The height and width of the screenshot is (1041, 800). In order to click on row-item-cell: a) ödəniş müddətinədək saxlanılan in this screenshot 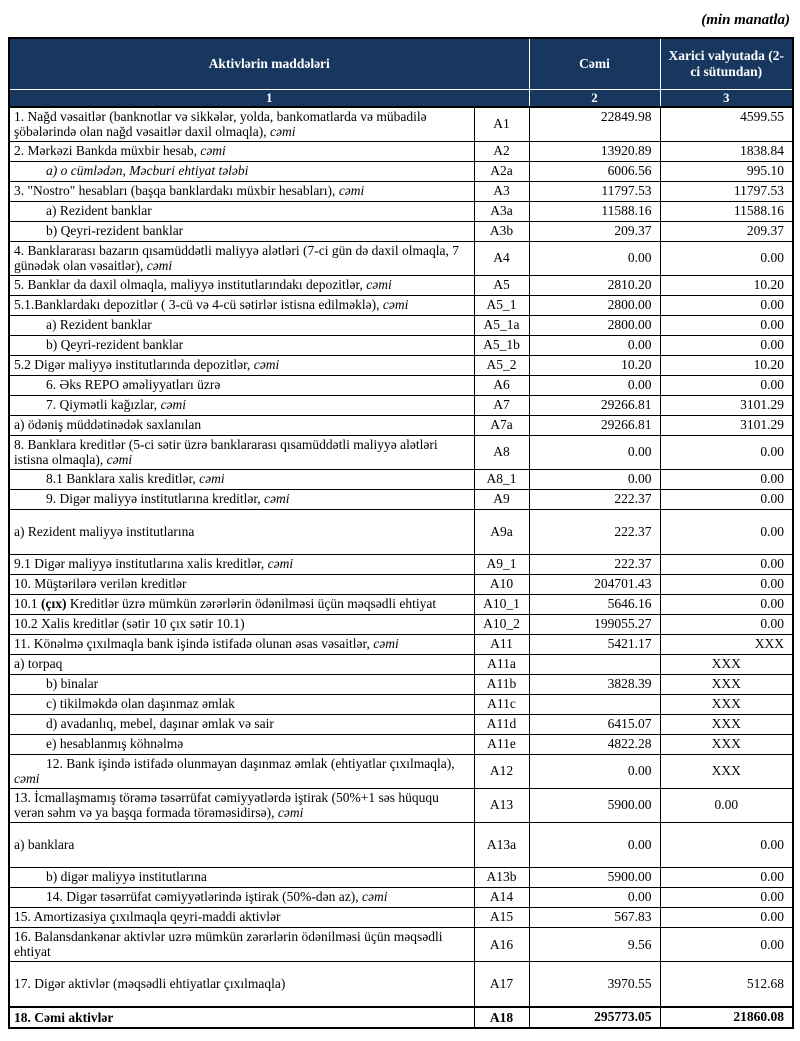, I will do `click(241, 425)`.